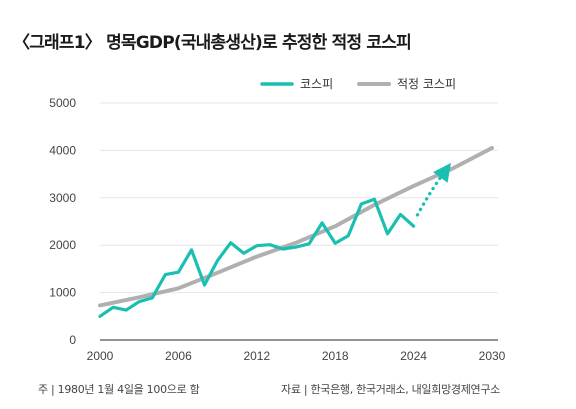 Image resolution: width=576 pixels, height=409 pixels. I want to click on x-tick-label: 2000, so click(100, 356).